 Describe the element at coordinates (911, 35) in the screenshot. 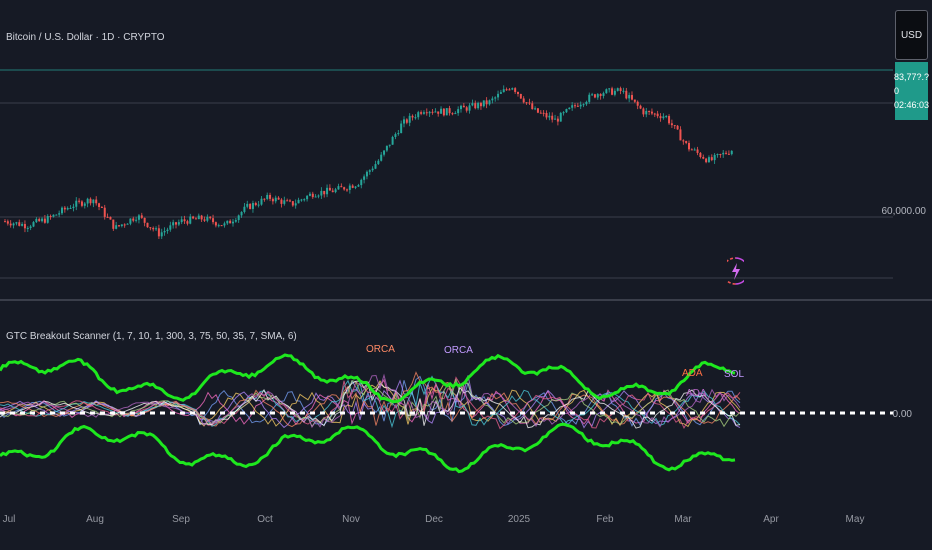

I see `currency-button: USD` at that location.